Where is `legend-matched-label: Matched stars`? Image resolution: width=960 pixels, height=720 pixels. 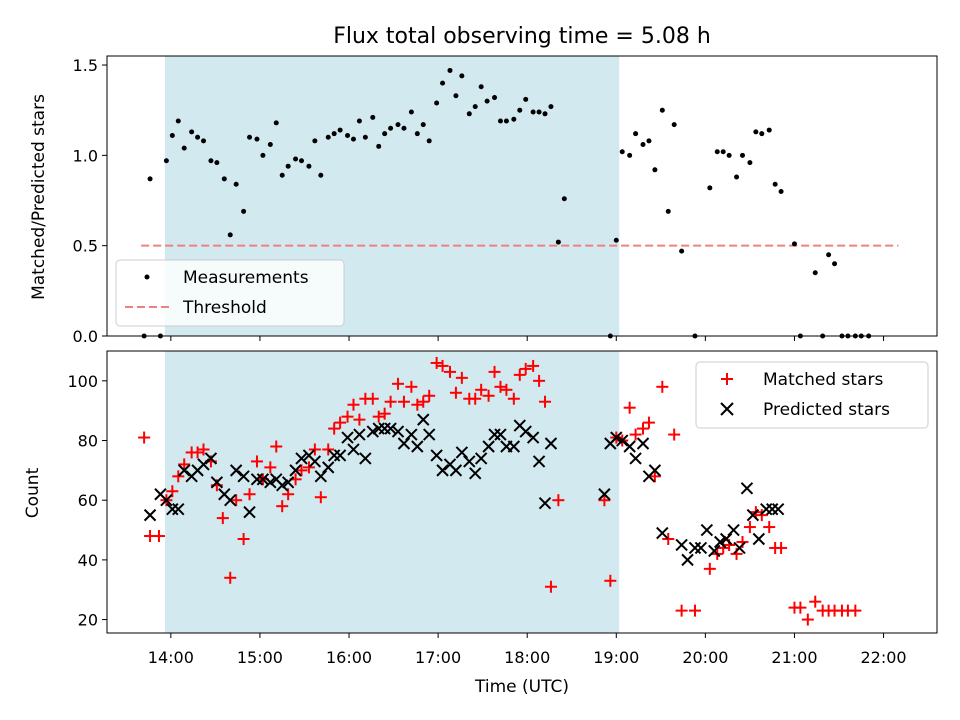
legend-matched-label: Matched stars is located at coordinates (823, 380).